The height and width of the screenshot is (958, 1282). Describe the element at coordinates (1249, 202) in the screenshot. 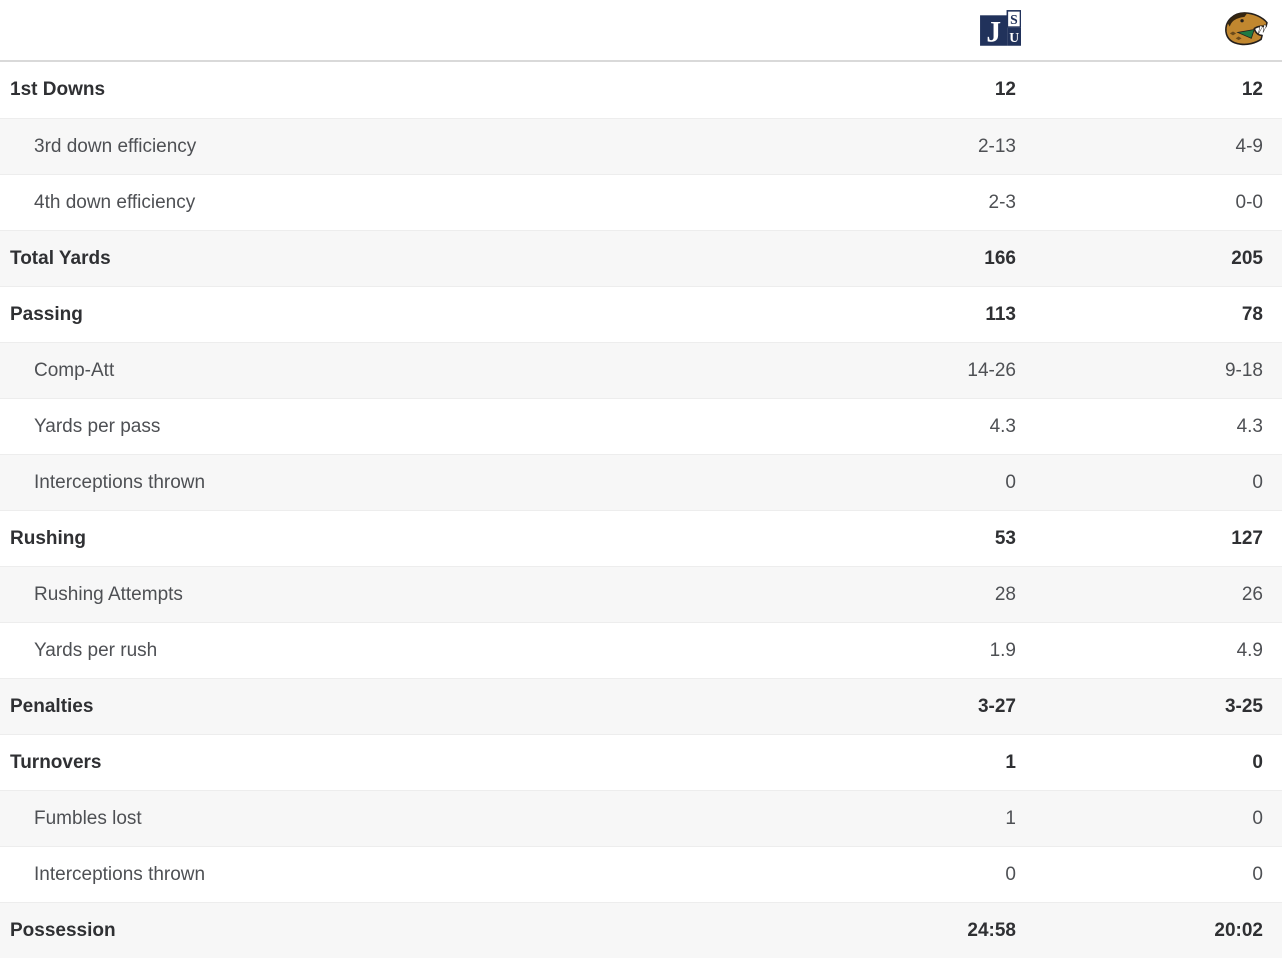

I see `team2-value: 0-0` at that location.